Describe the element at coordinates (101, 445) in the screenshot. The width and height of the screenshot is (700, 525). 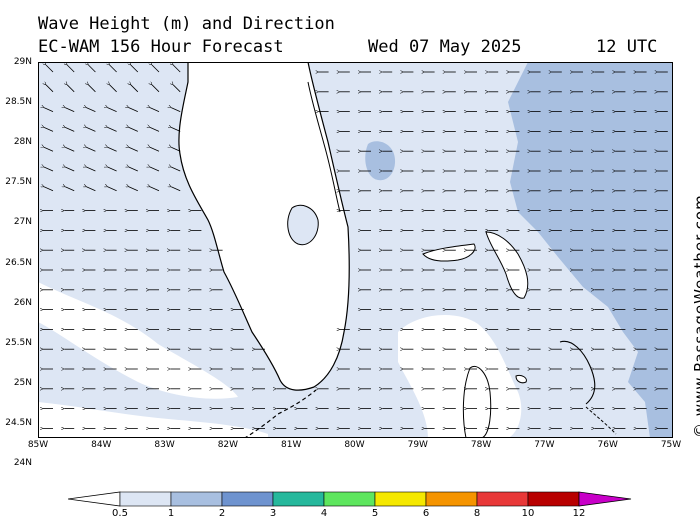
I see `lon-tick-label: 84W` at that location.